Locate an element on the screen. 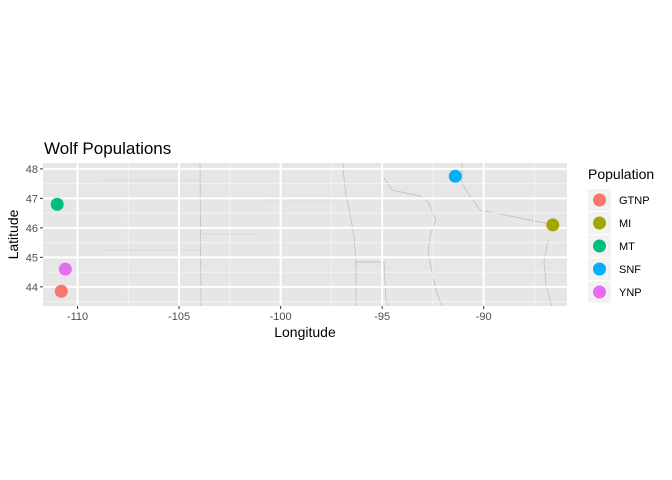 This screenshot has width=672, height=480. point-mi is located at coordinates (553, 225).